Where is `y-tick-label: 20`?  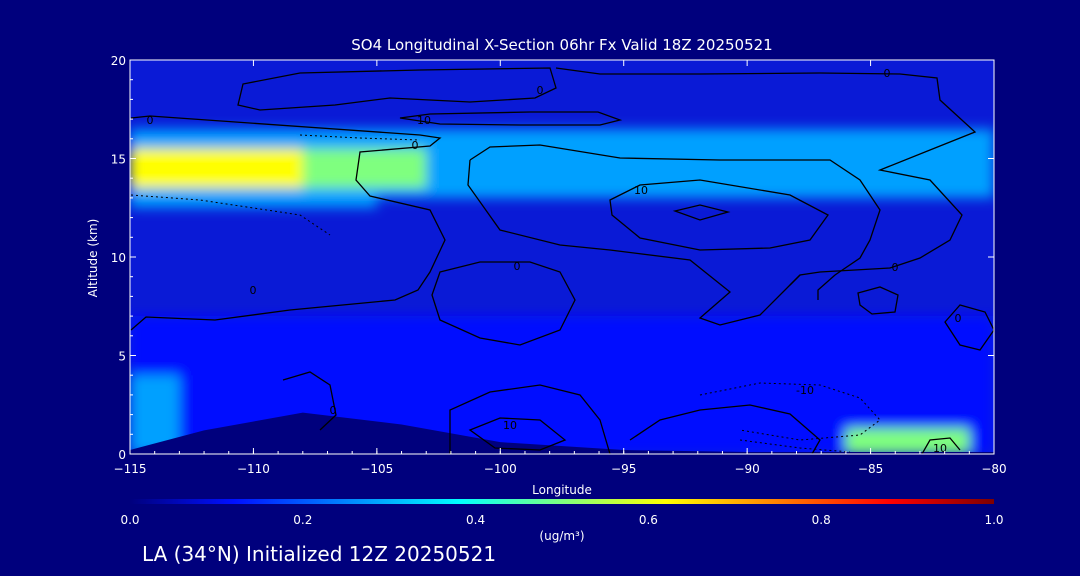 y-tick-label: 20 is located at coordinates (118, 61).